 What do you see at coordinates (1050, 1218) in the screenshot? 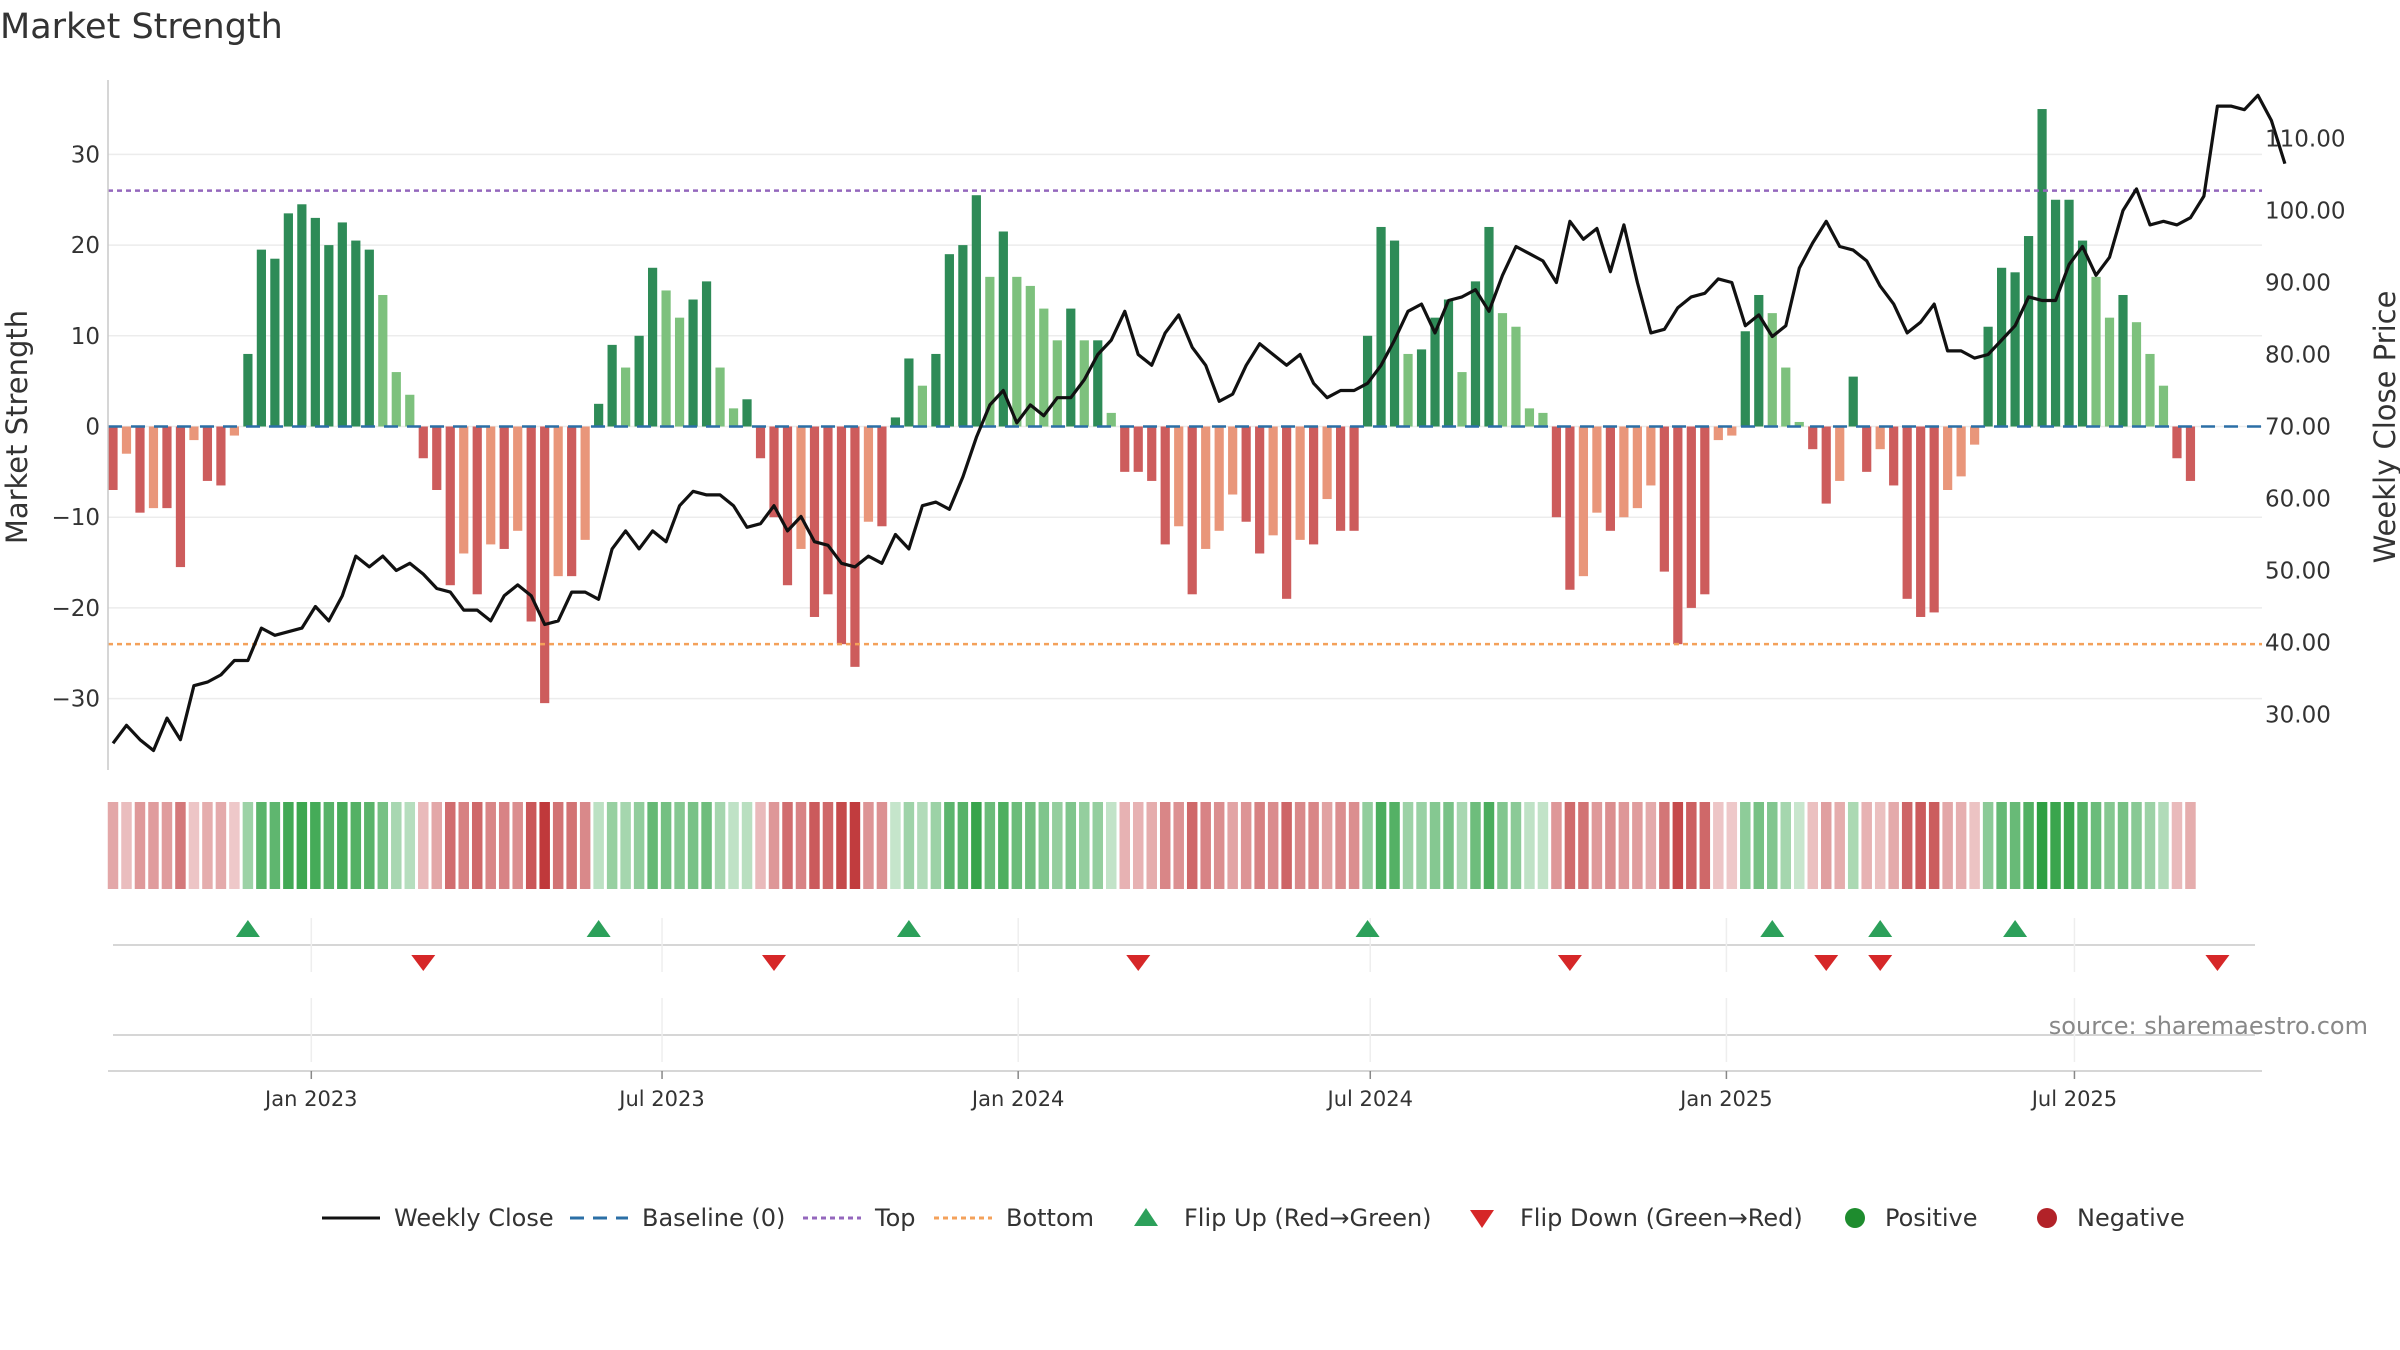
I see `legend-label: Bottom` at bounding box center [1050, 1218].